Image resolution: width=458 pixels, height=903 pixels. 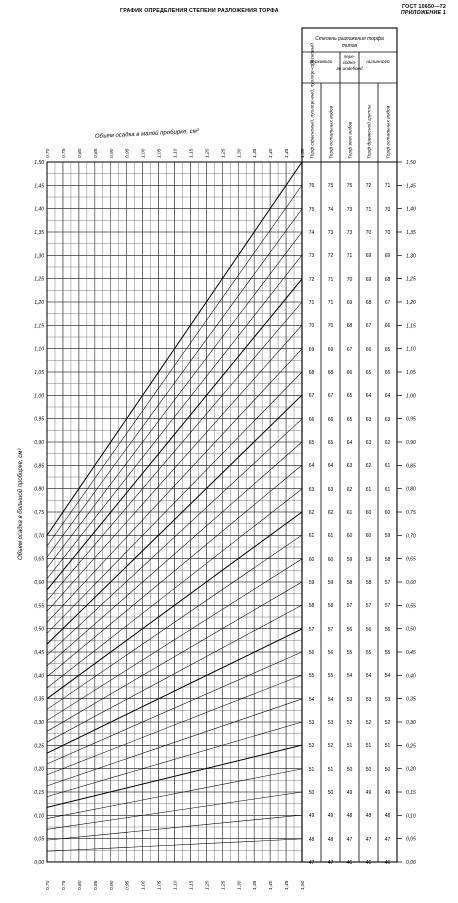 I want to click on right-scale-label: 0,85, so click(x=411, y=466).